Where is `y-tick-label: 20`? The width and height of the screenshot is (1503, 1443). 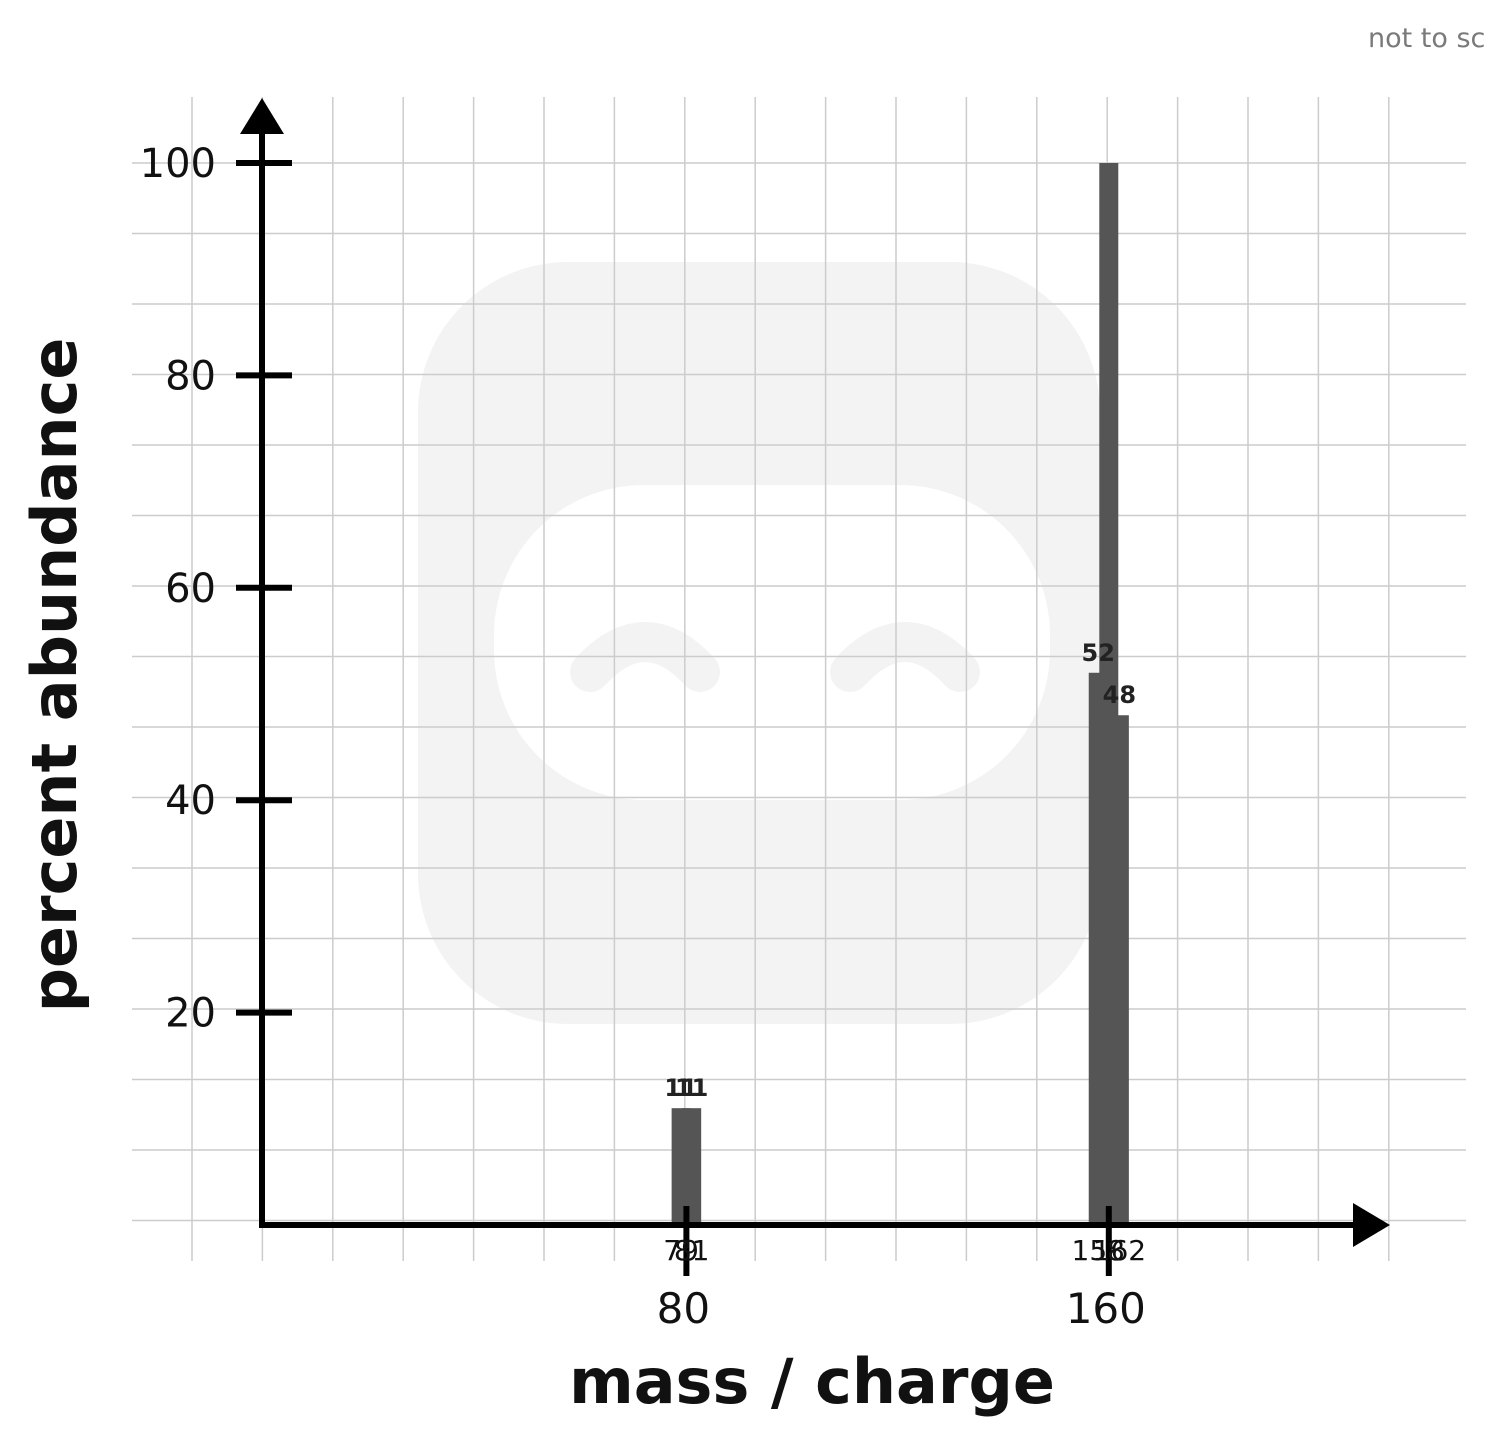
y-tick-label: 20 is located at coordinates (190, 1014).